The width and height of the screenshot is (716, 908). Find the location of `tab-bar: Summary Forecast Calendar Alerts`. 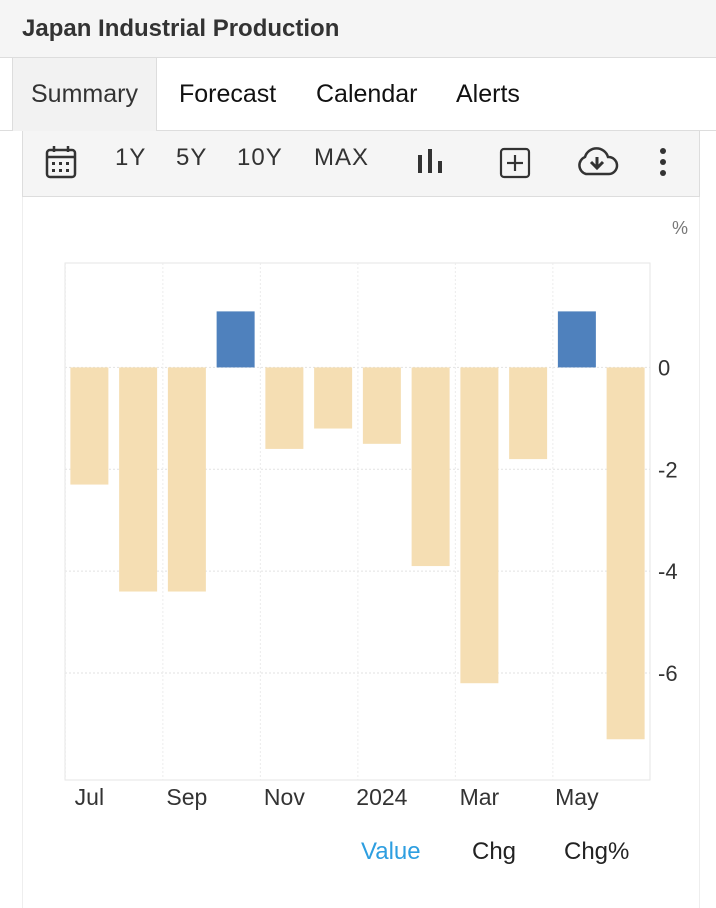

tab-bar: Summary Forecast Calendar Alerts is located at coordinates (358, 94).